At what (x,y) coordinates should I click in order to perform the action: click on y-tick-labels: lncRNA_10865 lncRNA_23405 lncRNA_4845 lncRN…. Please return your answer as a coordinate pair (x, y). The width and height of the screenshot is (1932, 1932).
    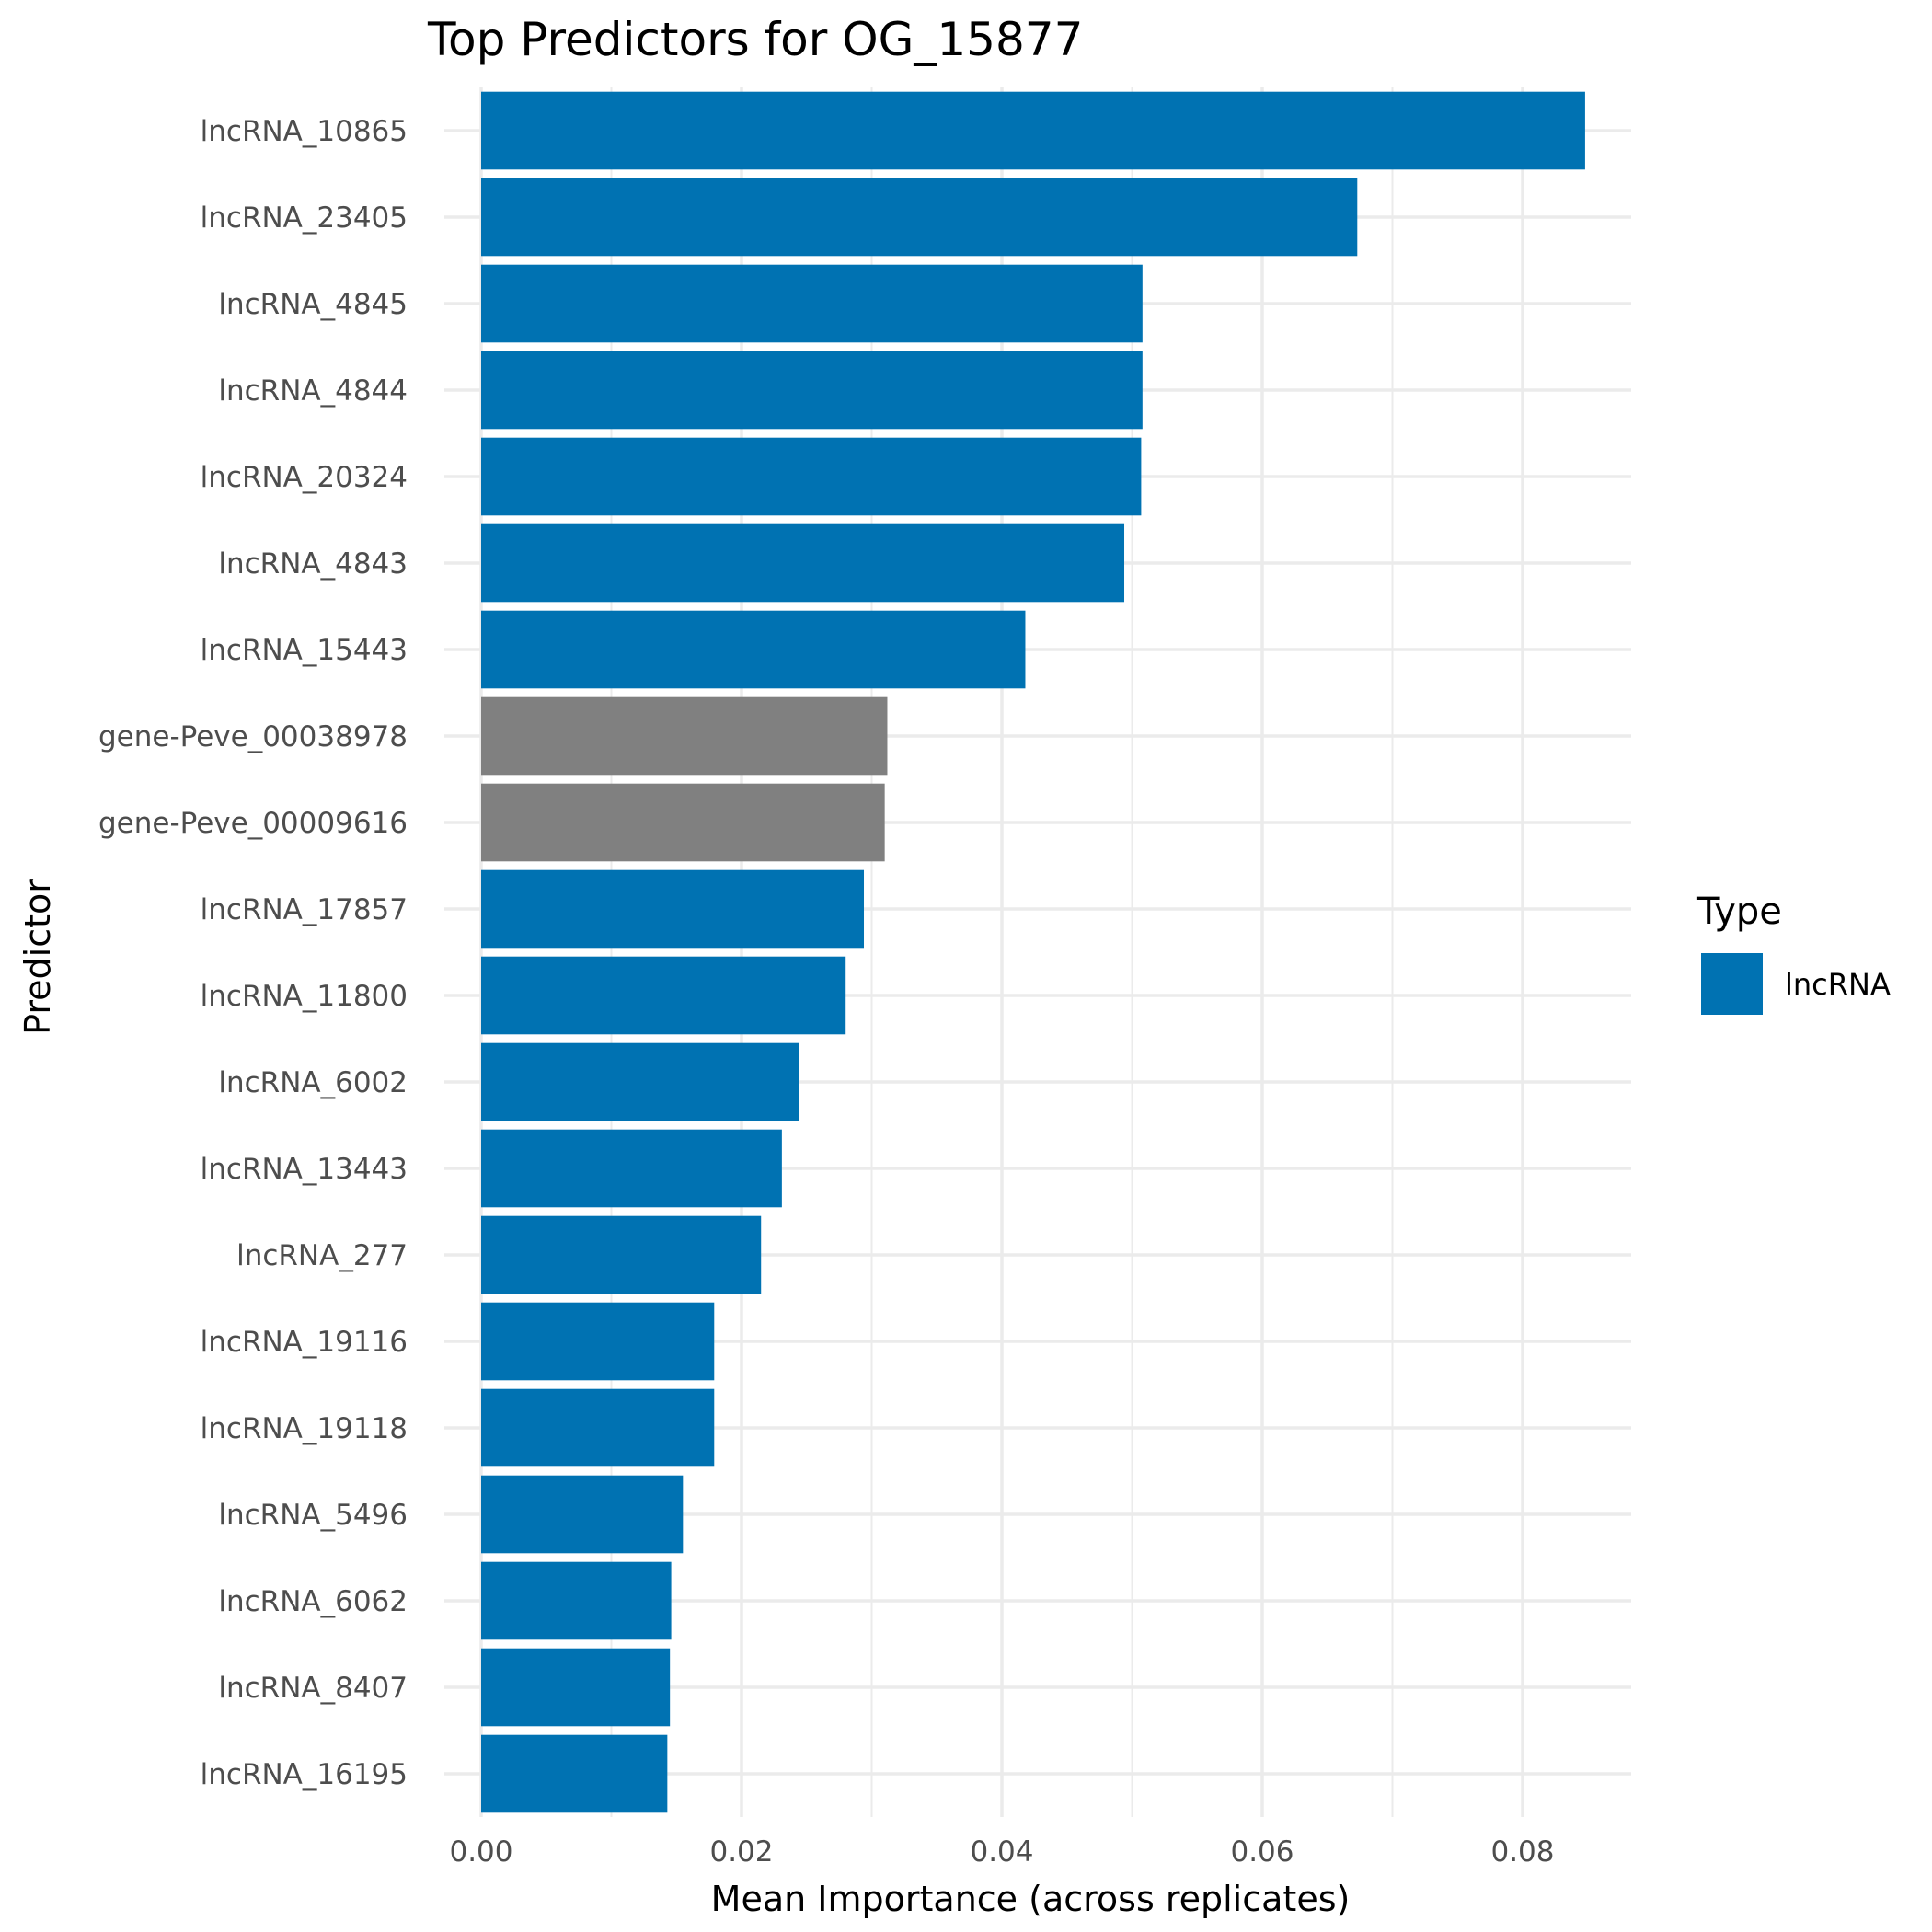
    Looking at the image, I should click on (253, 953).